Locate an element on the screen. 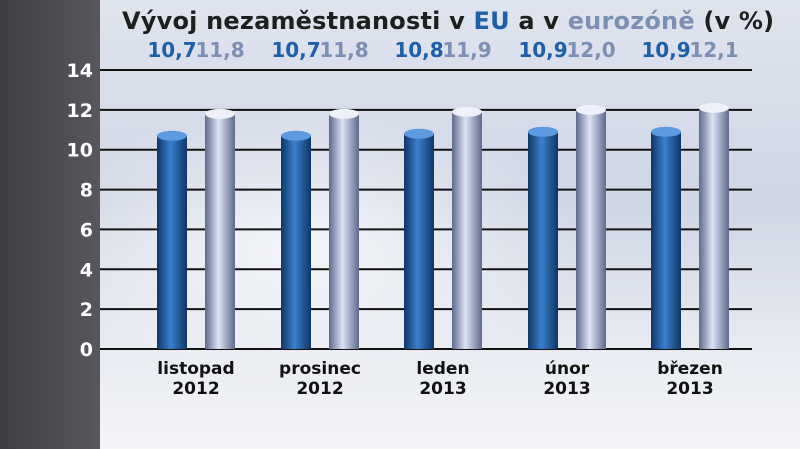 Image resolution: width=800 pixels, height=449 pixels. title-eu: EU is located at coordinates (491, 21).